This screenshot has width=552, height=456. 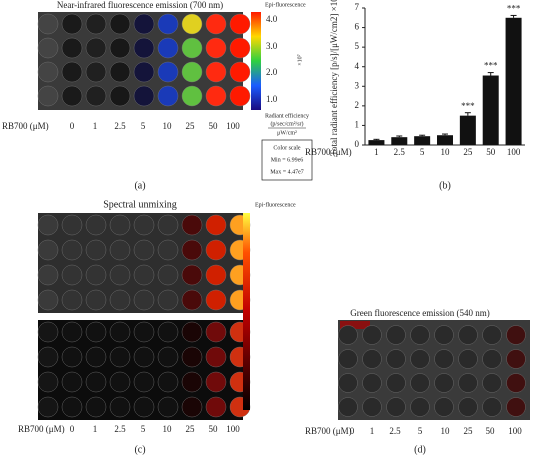 I want to click on caption: (c), so click(x=139, y=449).